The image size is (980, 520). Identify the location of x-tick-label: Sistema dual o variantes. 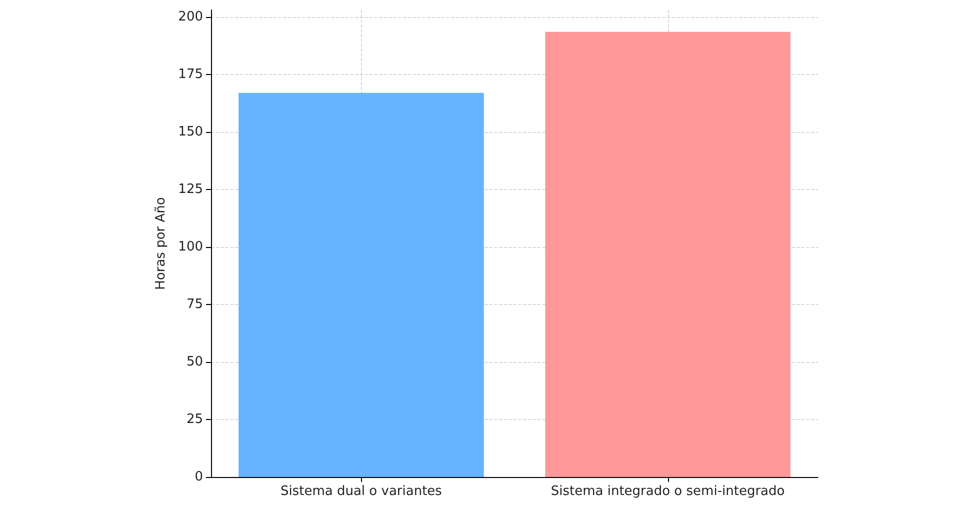
(361, 491).